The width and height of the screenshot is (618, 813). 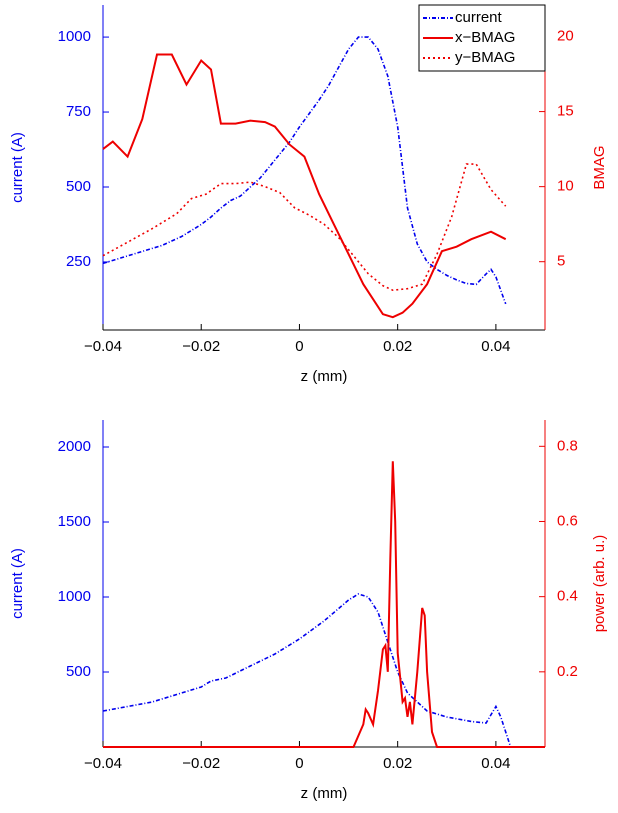 I want to click on y2-tick-label: 0.8, so click(x=567, y=445).